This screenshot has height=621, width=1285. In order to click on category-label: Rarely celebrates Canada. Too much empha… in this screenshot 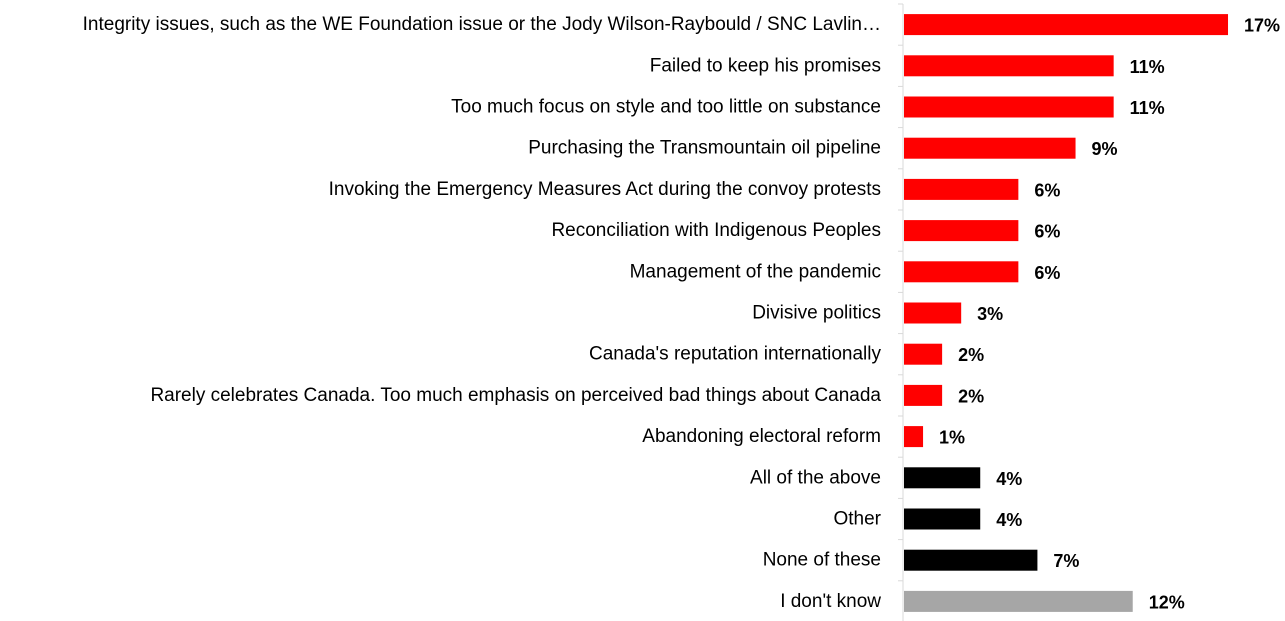, I will do `click(515, 395)`.